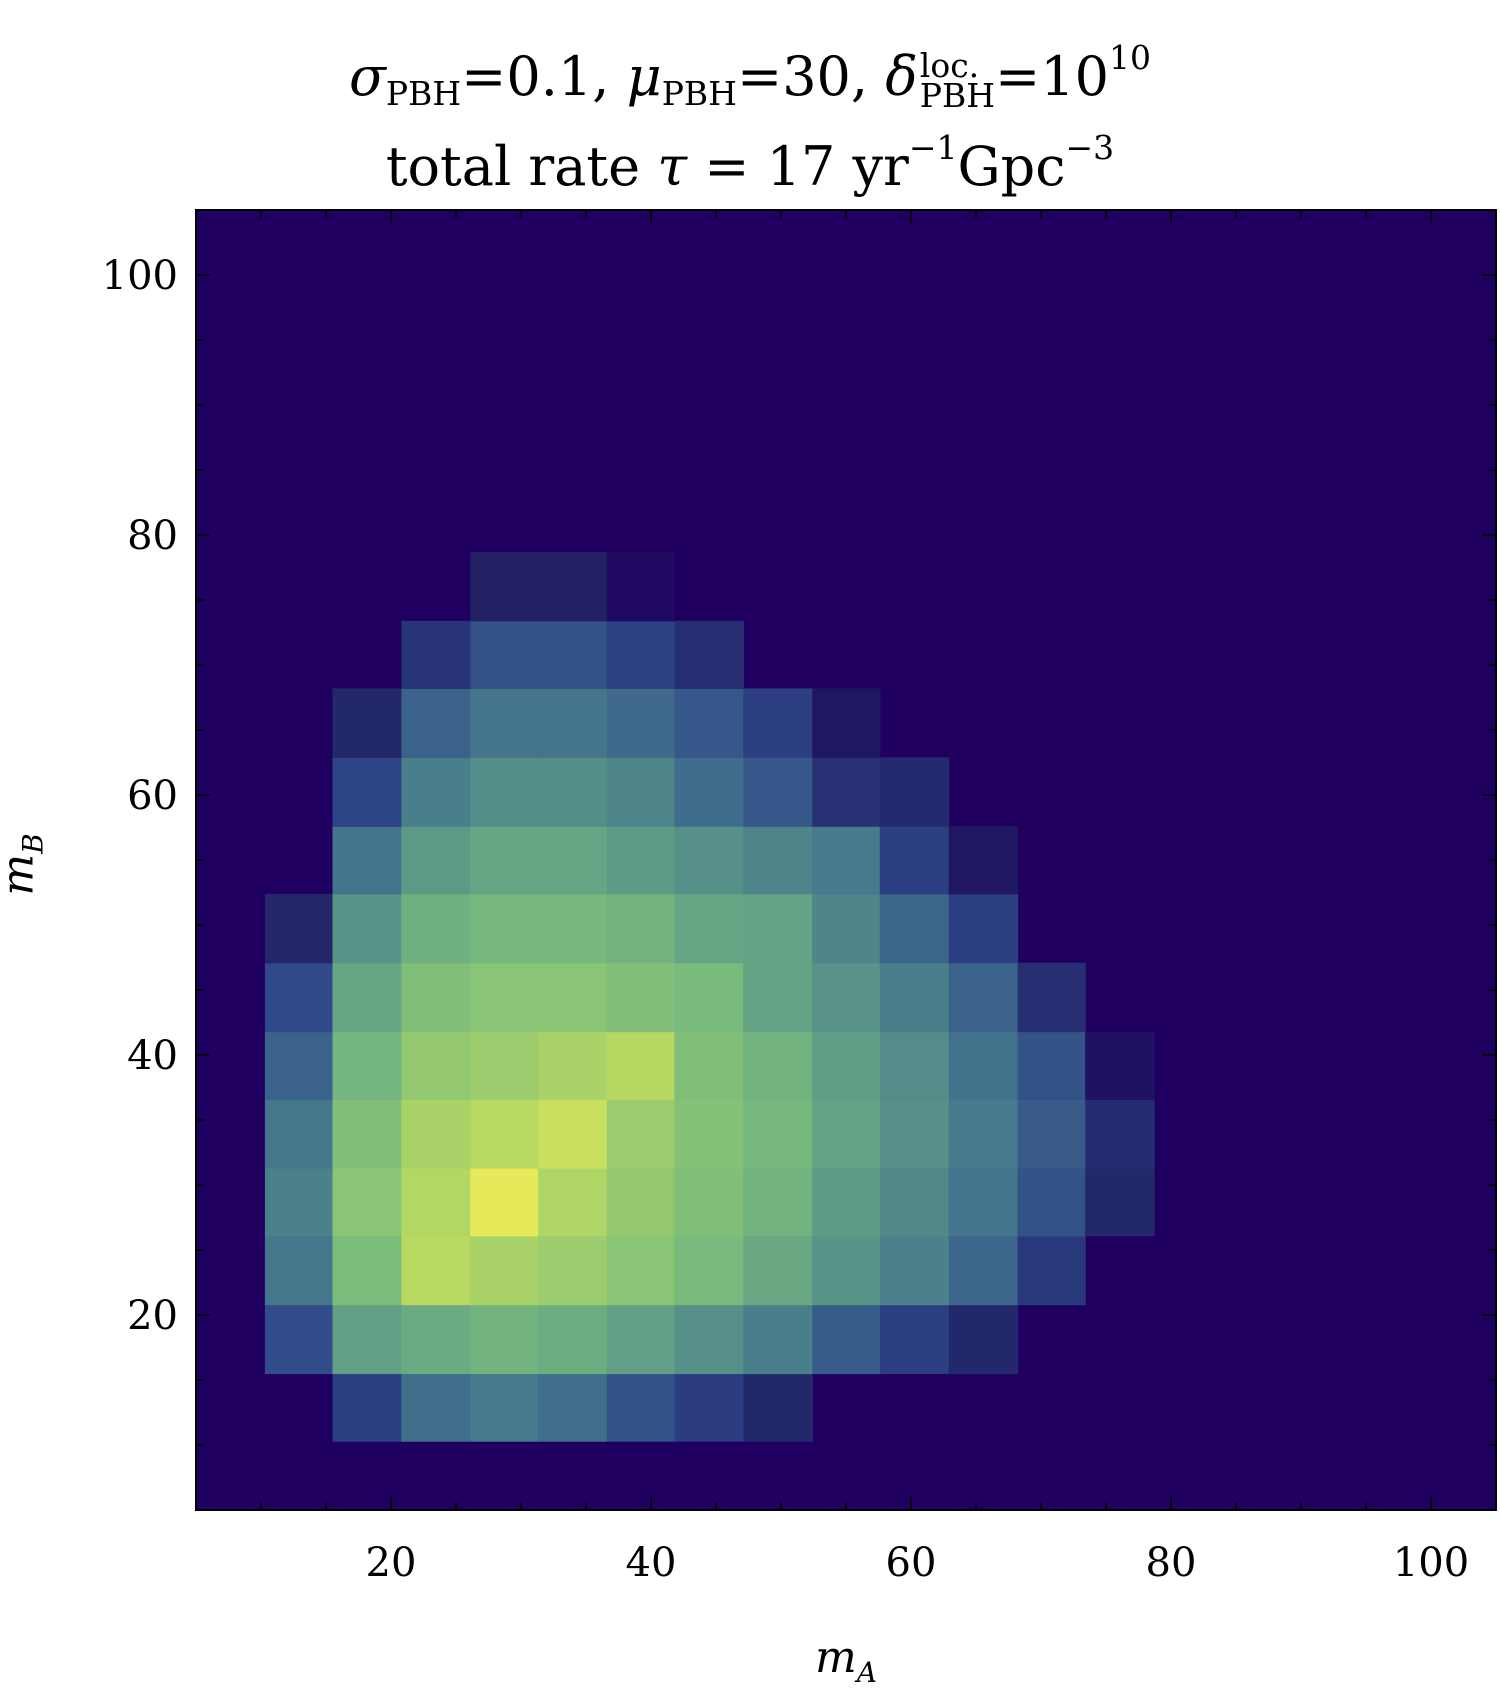  What do you see at coordinates (811, 76) in the screenshot?
I see `mu-value: =30,` at bounding box center [811, 76].